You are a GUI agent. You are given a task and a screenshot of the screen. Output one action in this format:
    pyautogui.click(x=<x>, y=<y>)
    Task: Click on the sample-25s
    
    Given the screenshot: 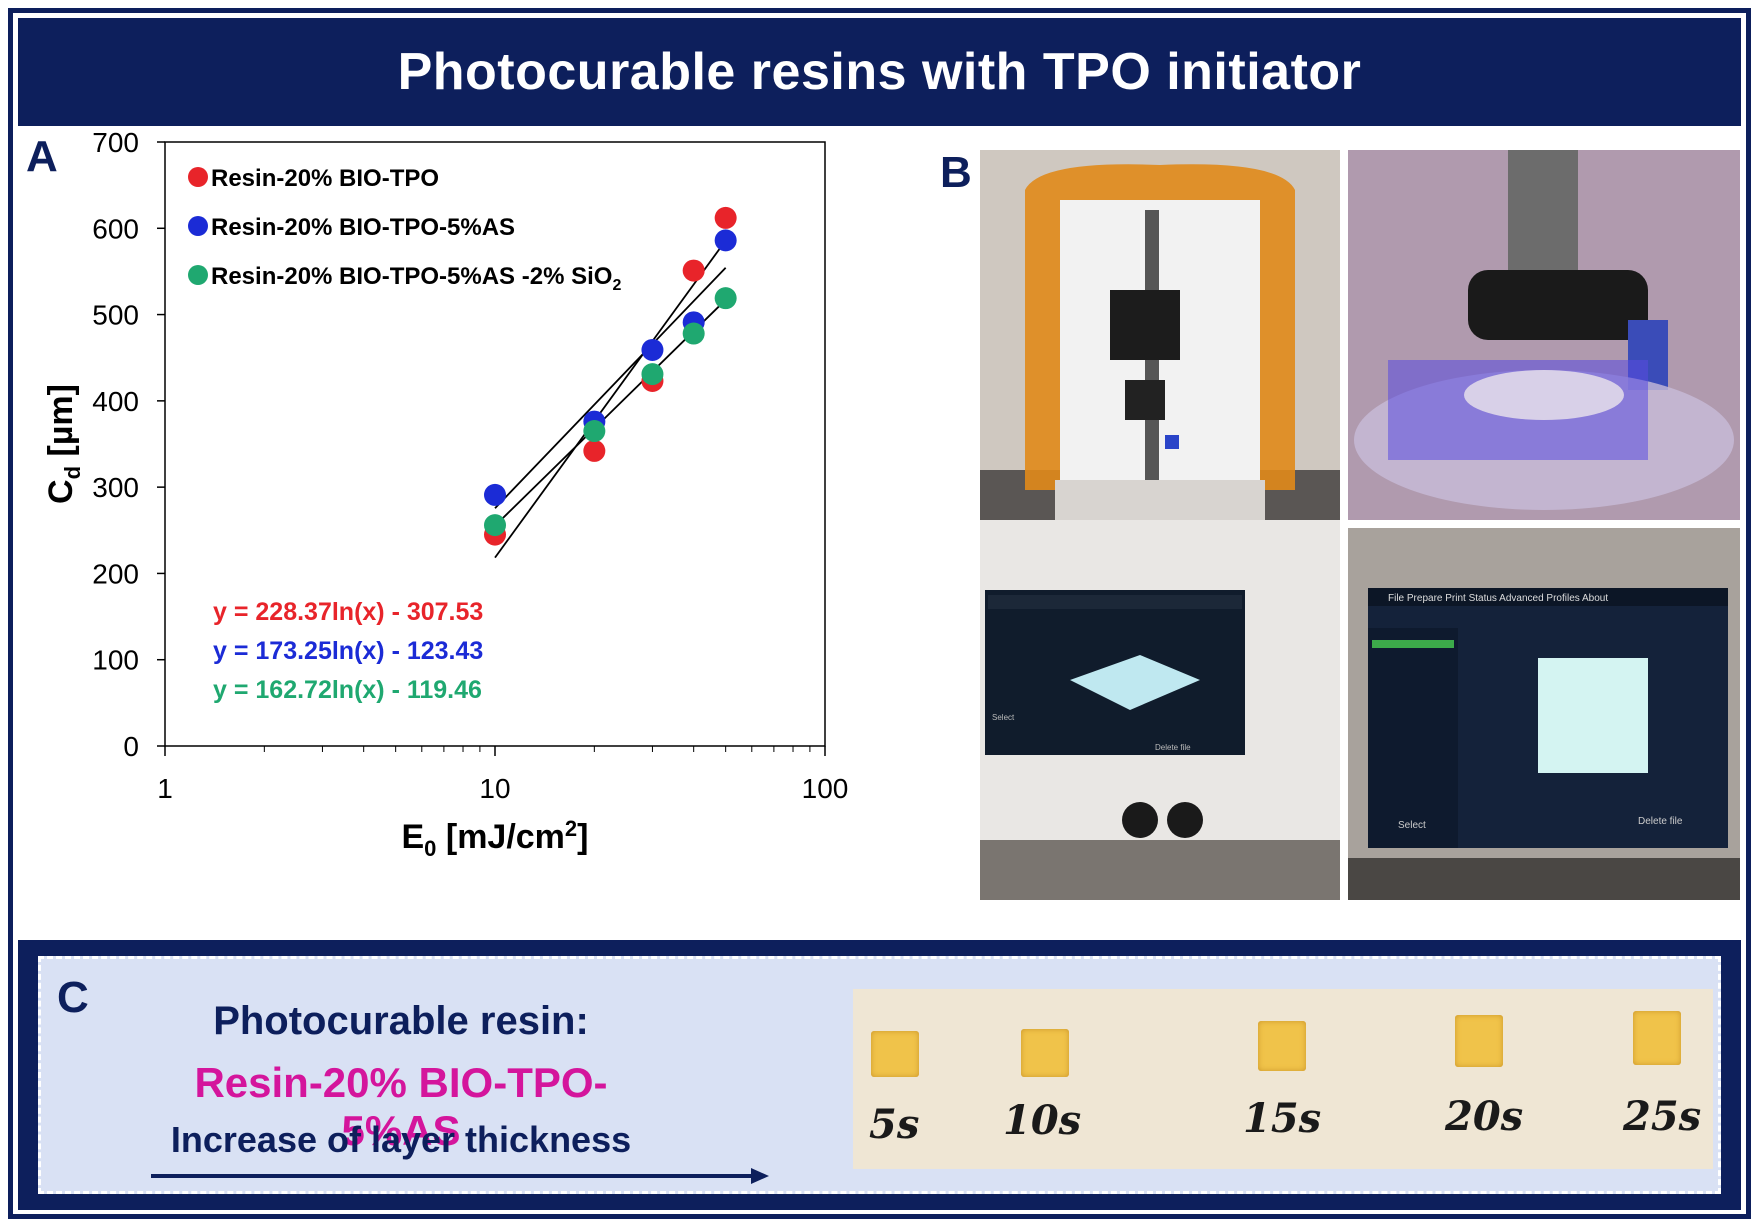 What is the action you would take?
    pyautogui.click(x=1657, y=1038)
    